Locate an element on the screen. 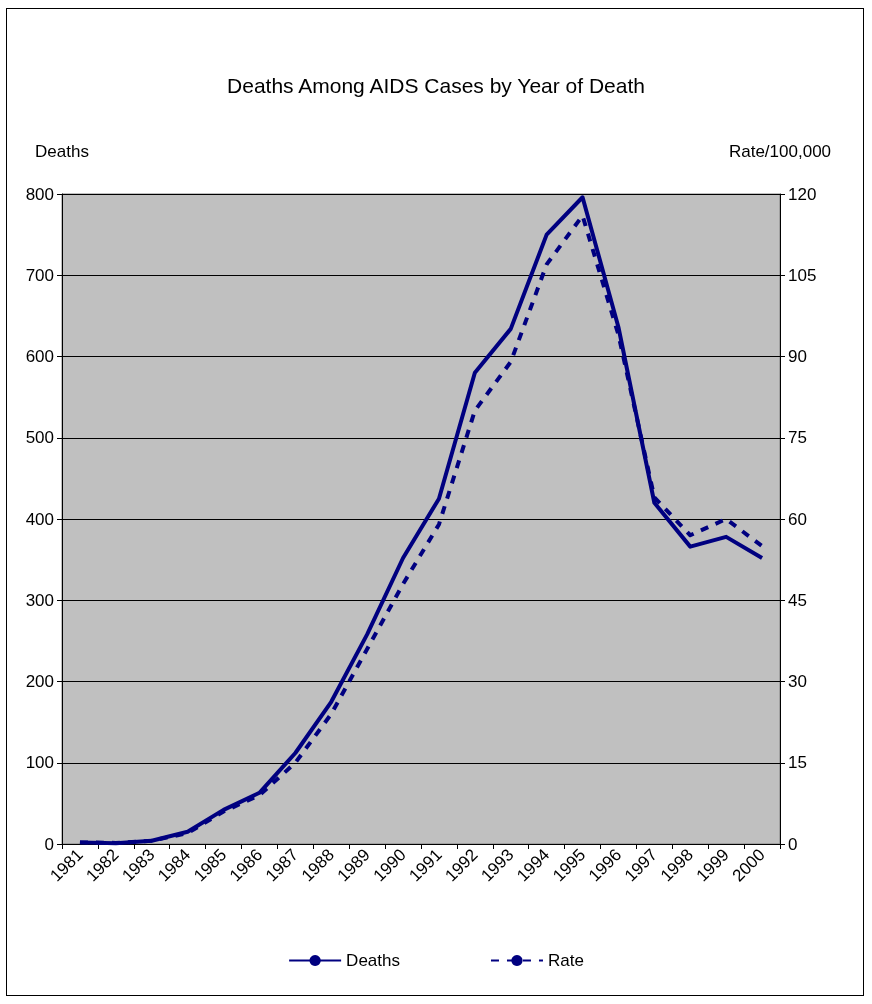  legend-label: Deaths is located at coordinates (373, 960).